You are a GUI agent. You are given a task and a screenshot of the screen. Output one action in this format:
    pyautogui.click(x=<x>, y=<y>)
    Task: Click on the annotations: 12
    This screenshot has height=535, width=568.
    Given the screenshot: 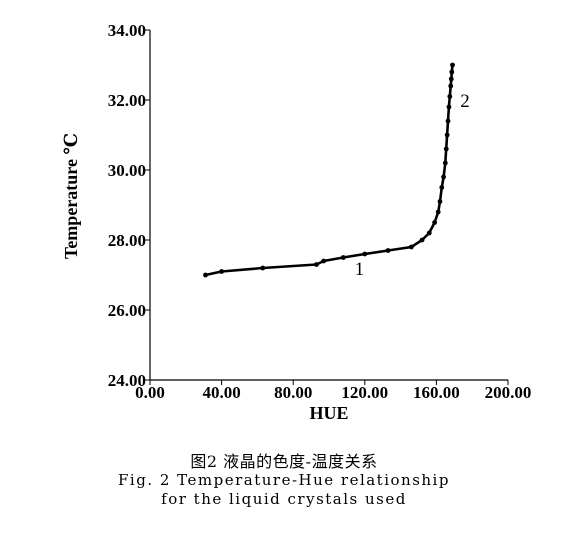 What is the action you would take?
    pyautogui.click(x=412, y=185)
    